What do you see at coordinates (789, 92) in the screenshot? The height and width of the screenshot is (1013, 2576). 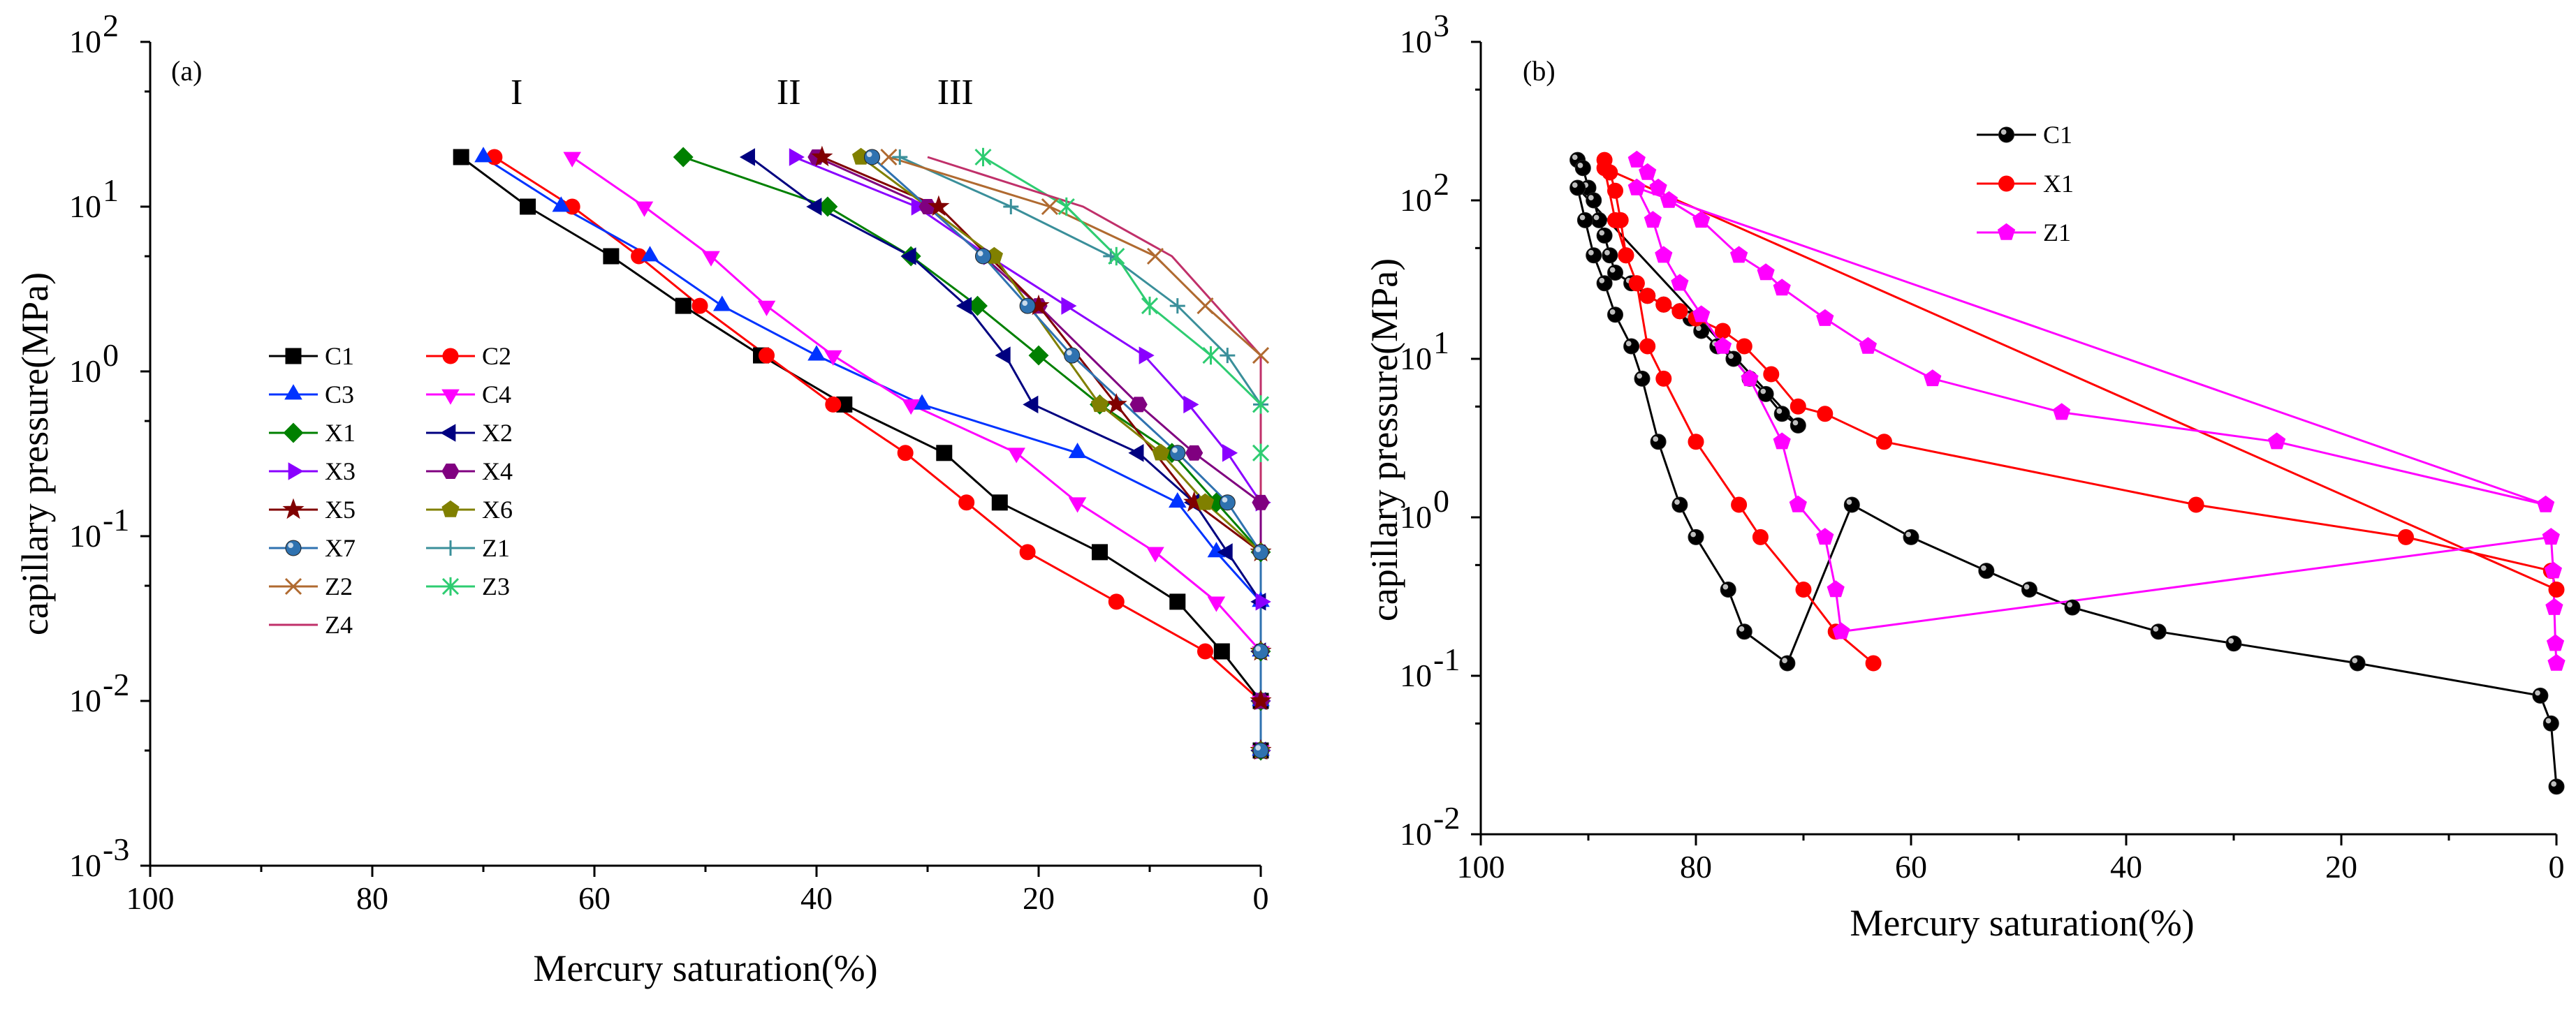 I see `region-label: II` at bounding box center [789, 92].